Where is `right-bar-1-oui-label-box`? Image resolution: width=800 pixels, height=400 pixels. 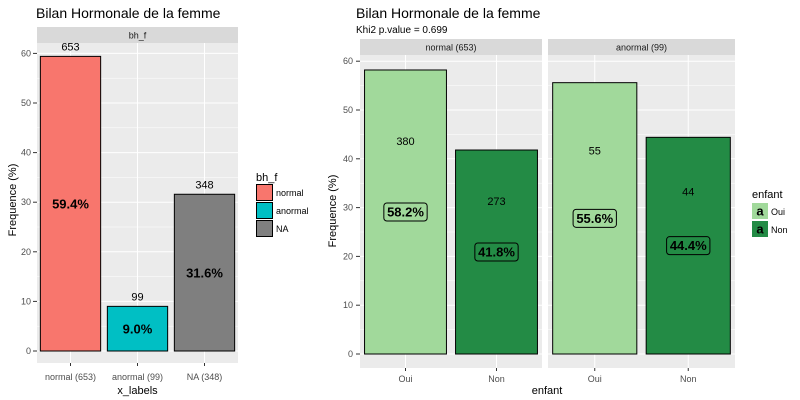 right-bar-1-oui-label-box is located at coordinates (594, 218).